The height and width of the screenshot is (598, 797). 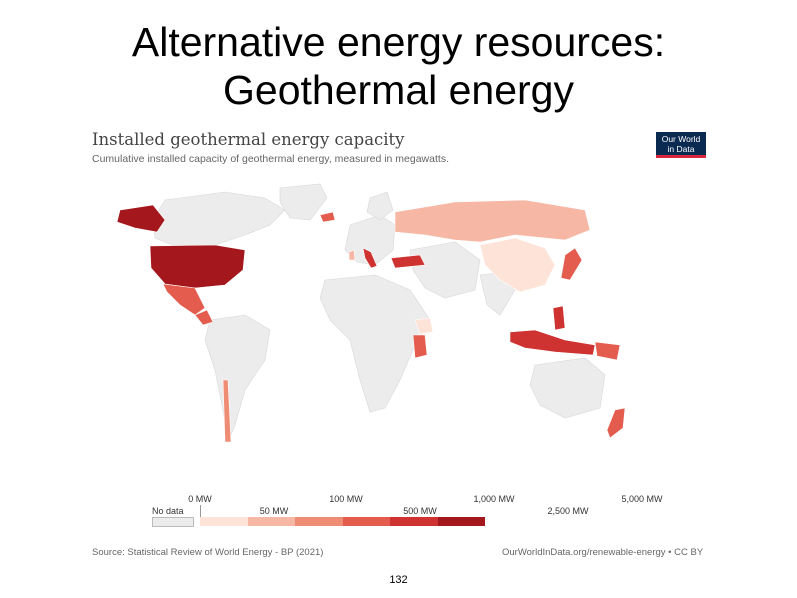 What do you see at coordinates (607, 351) in the screenshot?
I see `map-country-papua-new-guinea` at bounding box center [607, 351].